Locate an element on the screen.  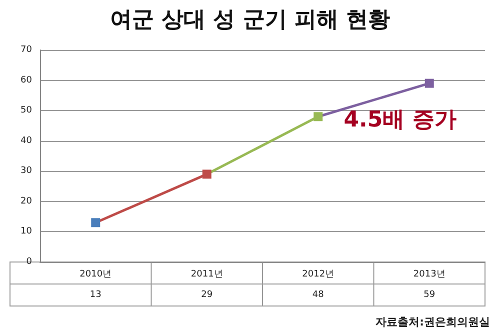
x-tick-label: 2010년 is located at coordinates (96, 275).